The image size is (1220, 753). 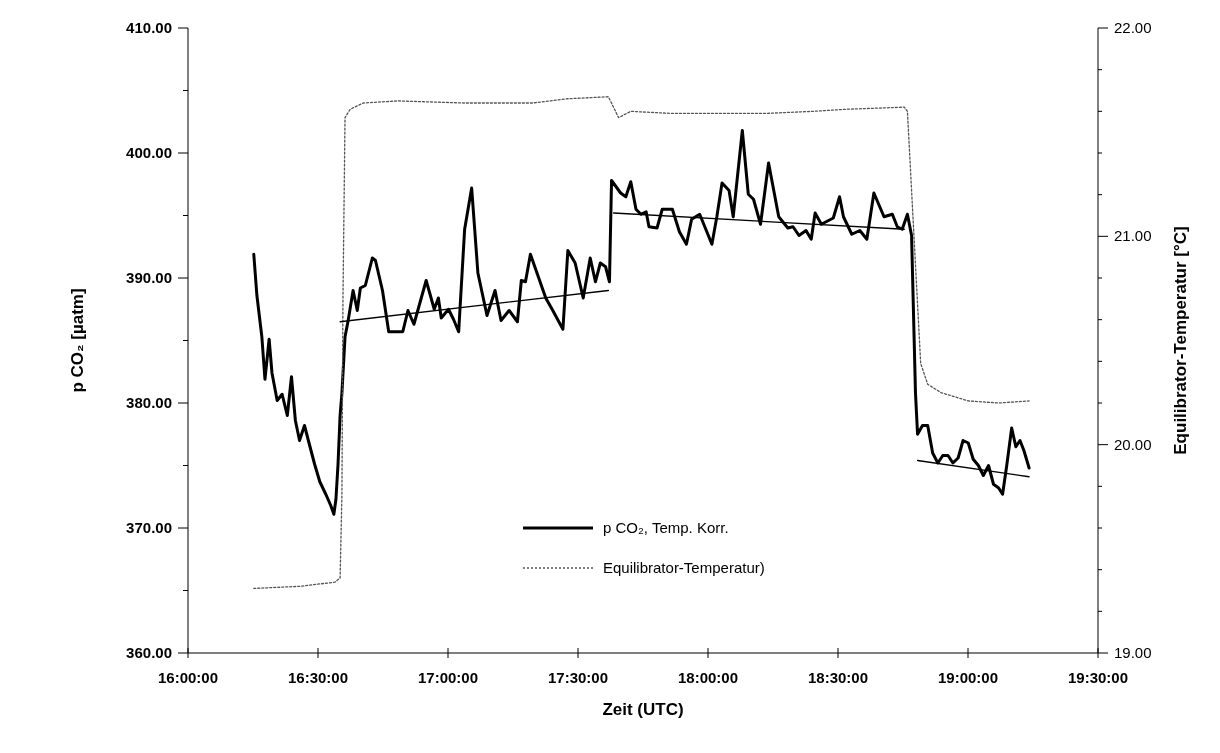 What do you see at coordinates (1133, 27) in the screenshot?
I see `y2-tick-label: 22.00` at bounding box center [1133, 27].